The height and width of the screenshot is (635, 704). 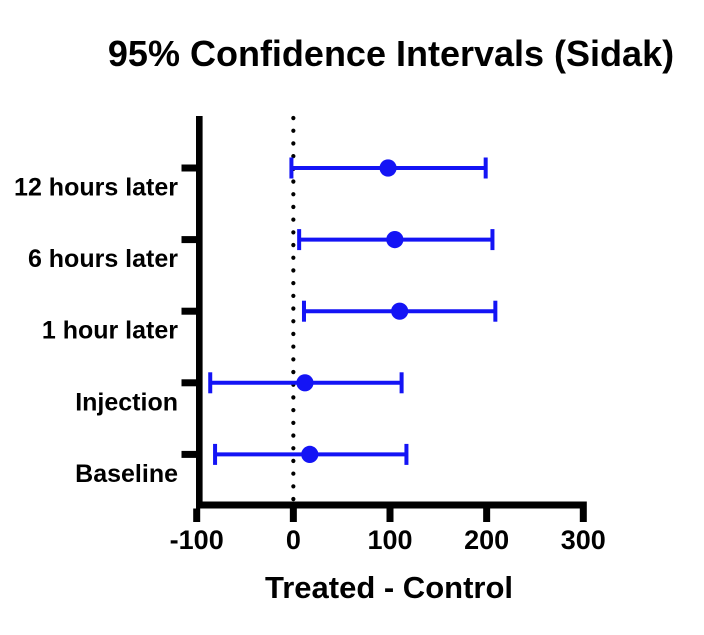 I want to click on x-tick-label: 0, so click(x=293, y=540).